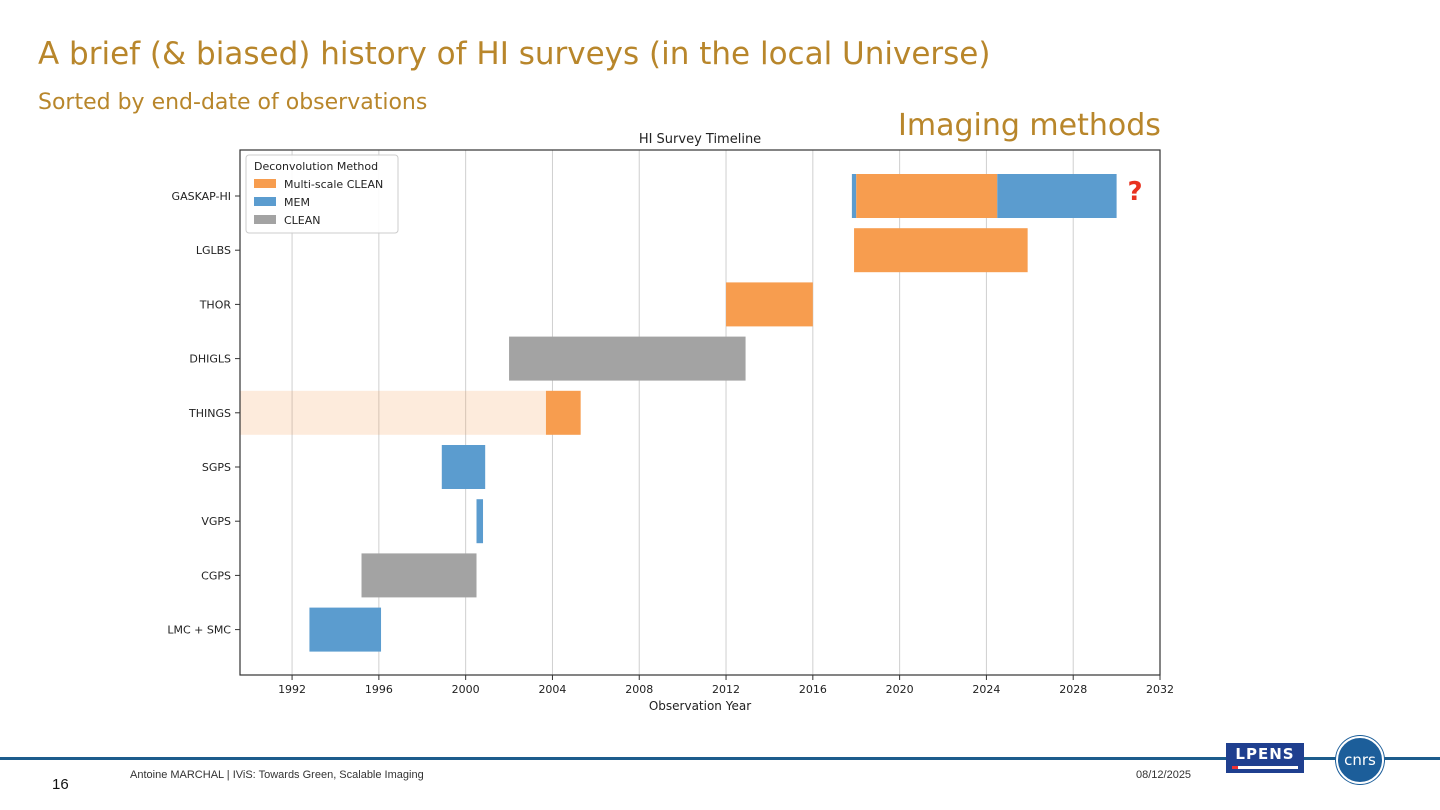 The width and height of the screenshot is (1440, 810). What do you see at coordinates (1235, 767) in the screenshot?
I see `lpens-logo-accent` at bounding box center [1235, 767].